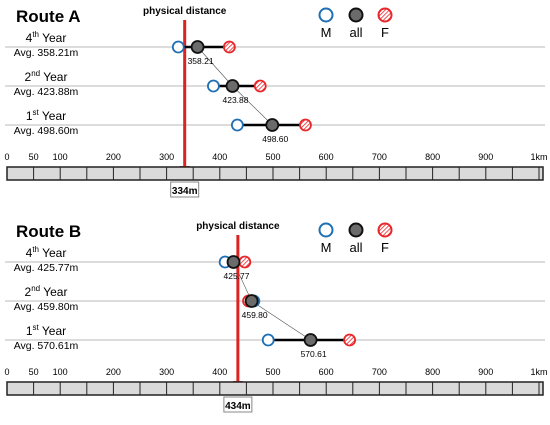 The image size is (550, 425). What do you see at coordinates (255, 315) in the screenshot?
I see `all-value-label: 459.80` at bounding box center [255, 315].